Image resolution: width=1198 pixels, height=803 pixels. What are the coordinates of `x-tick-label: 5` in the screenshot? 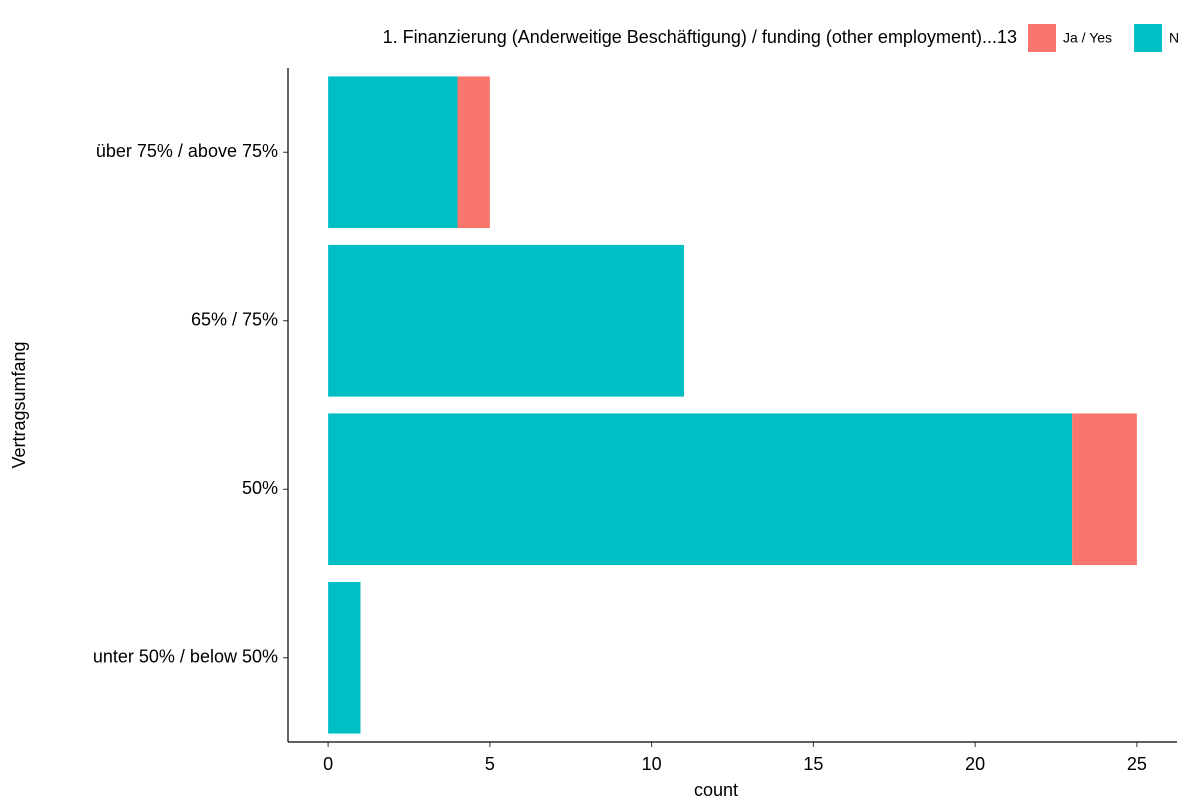 It's located at (490, 764).